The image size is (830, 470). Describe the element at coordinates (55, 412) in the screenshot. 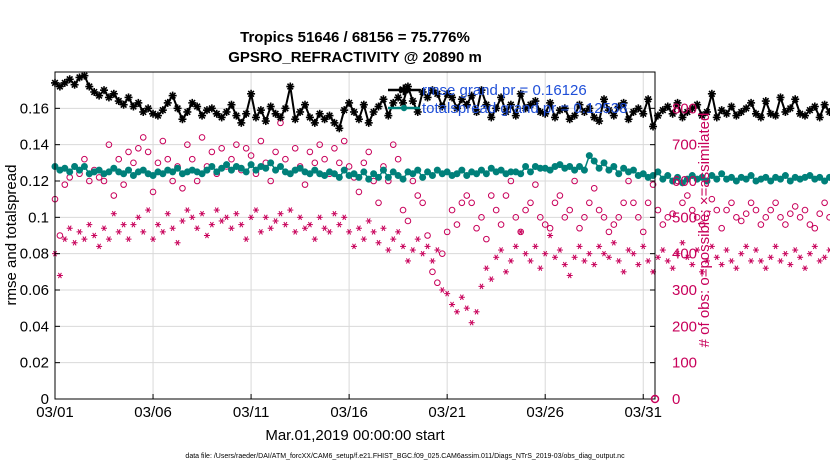

I see `x-tick-label: 03/01` at that location.